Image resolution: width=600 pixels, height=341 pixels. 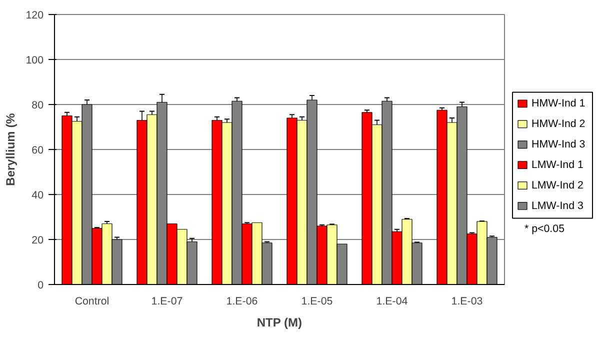 I want to click on legend-label: HMW-Ind 2, so click(x=559, y=124).